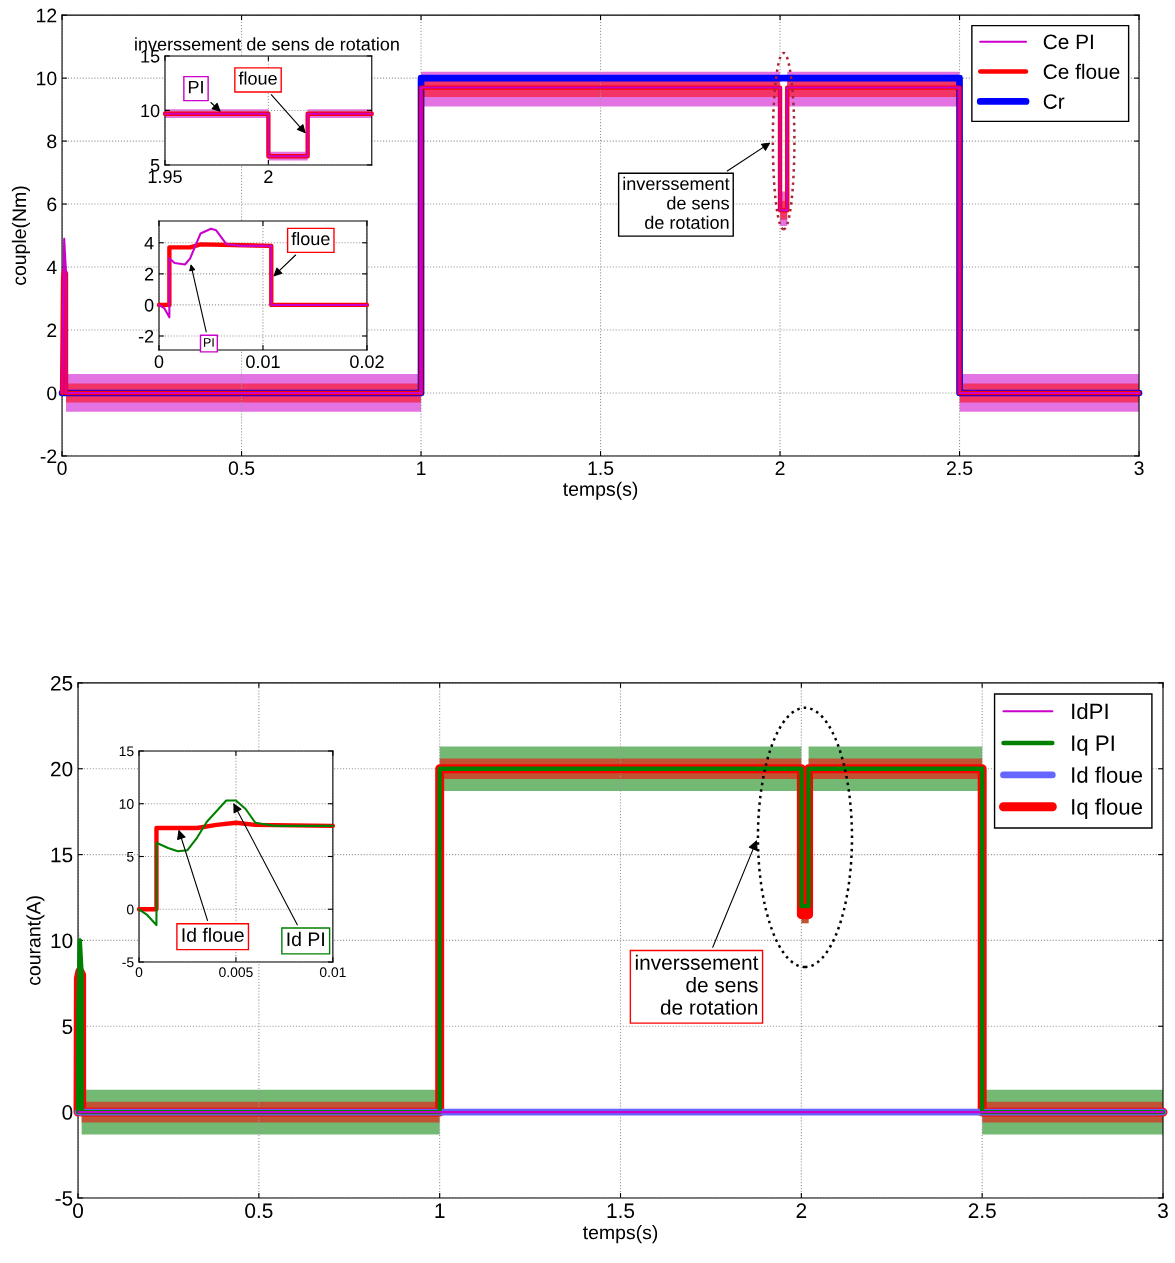 This screenshot has width=1175, height=1263. What do you see at coordinates (1107, 809) in the screenshot?
I see `legend-label: Iq floue` at bounding box center [1107, 809].